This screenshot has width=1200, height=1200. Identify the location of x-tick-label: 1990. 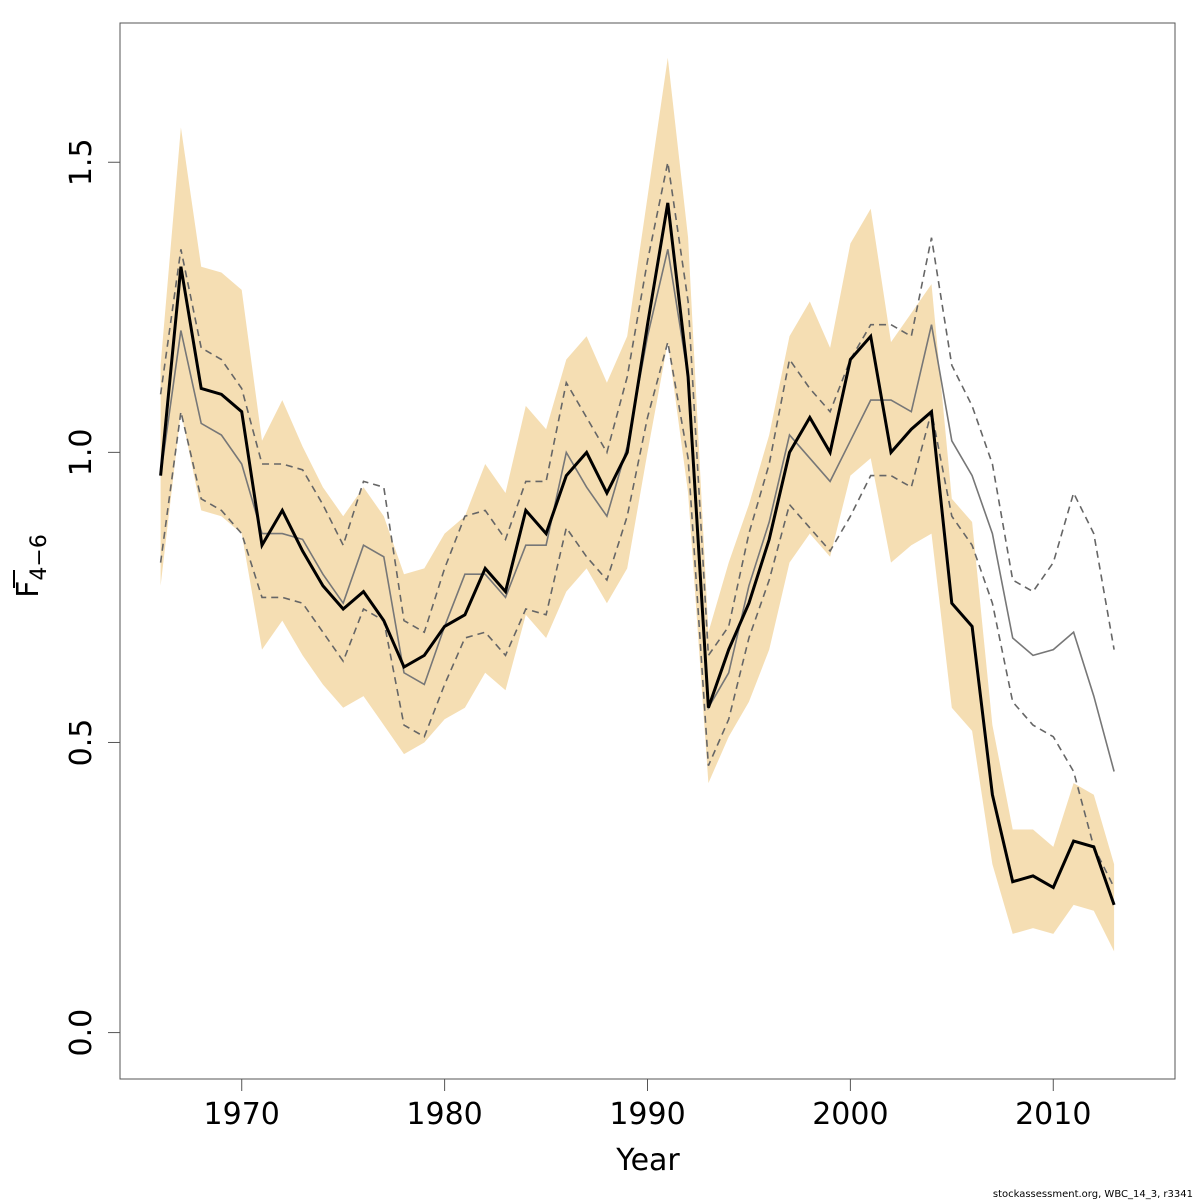
(647, 1114).